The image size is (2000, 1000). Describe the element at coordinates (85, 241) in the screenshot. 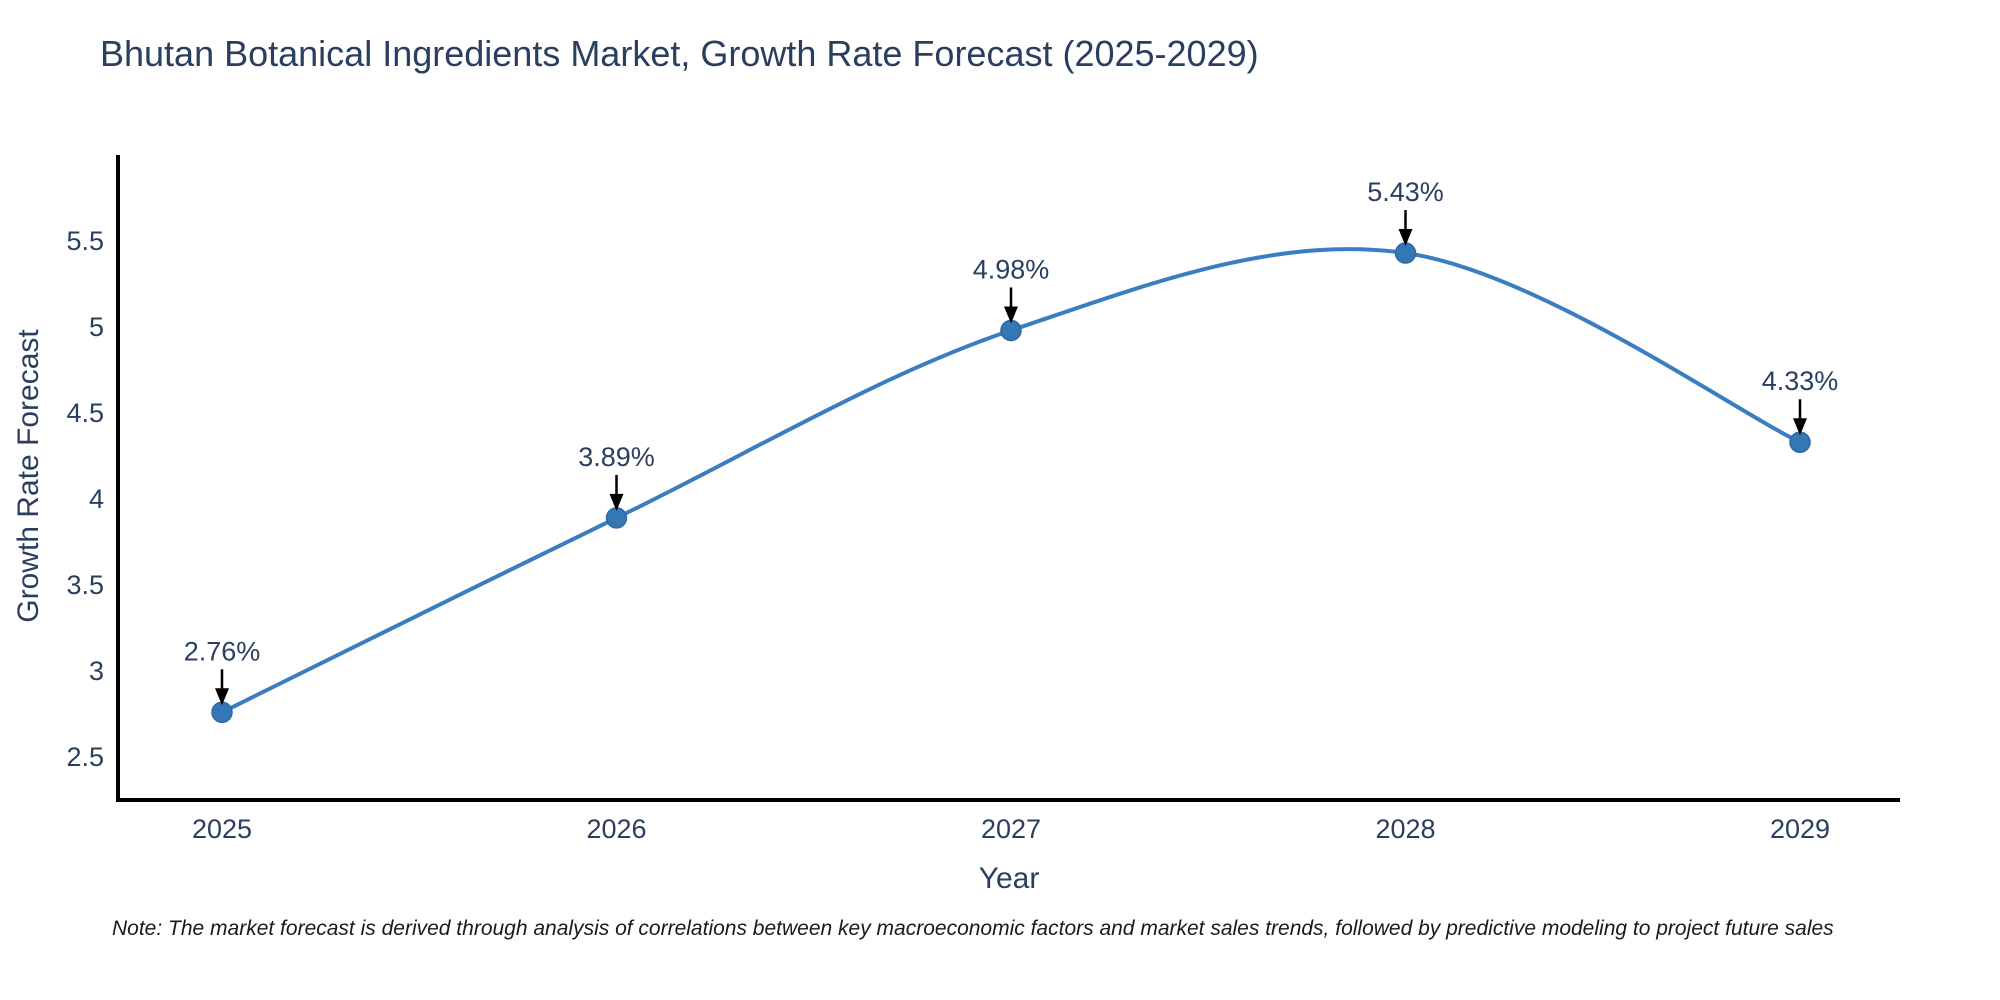

I see `y-tick-label: 5.5` at that location.